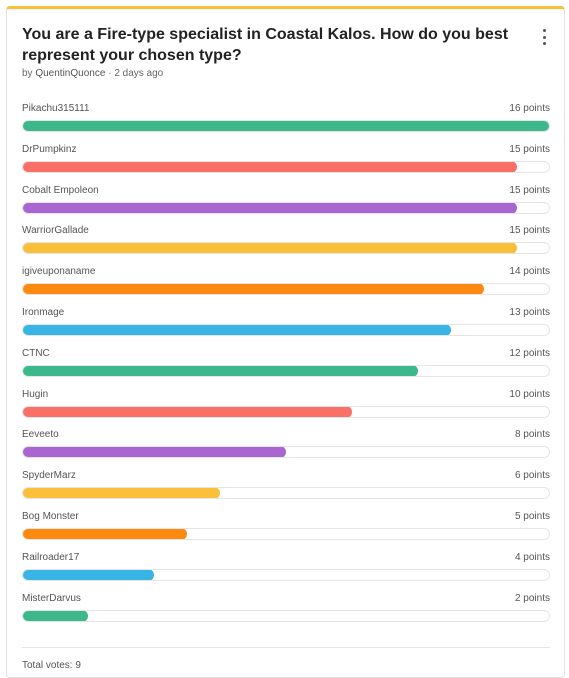  Describe the element at coordinates (532, 598) in the screenshot. I see `option-points: 2 points` at that location.